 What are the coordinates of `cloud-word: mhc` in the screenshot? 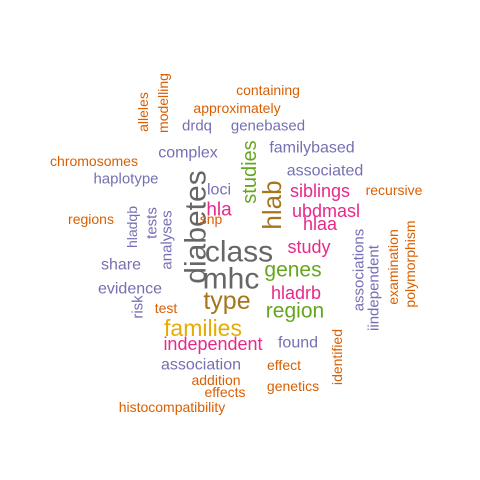 It's located at (231, 279).